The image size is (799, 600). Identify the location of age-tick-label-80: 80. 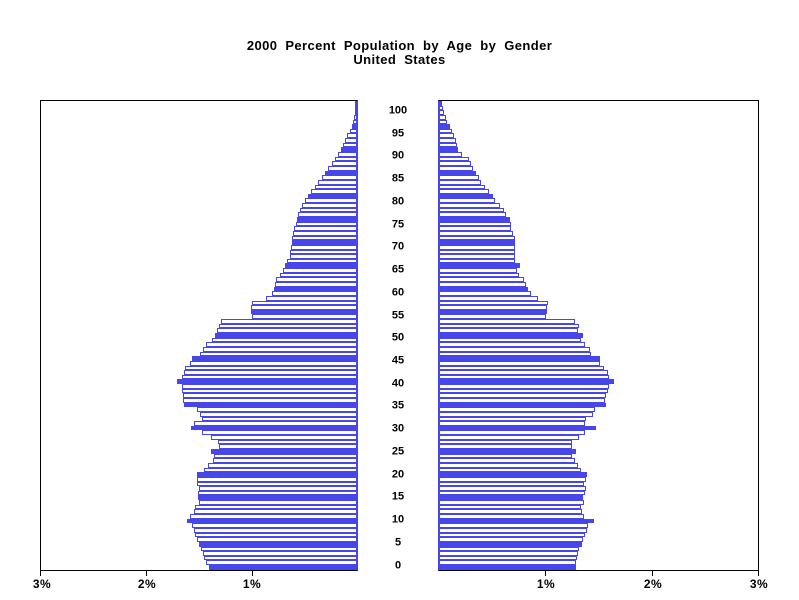
(398, 201).